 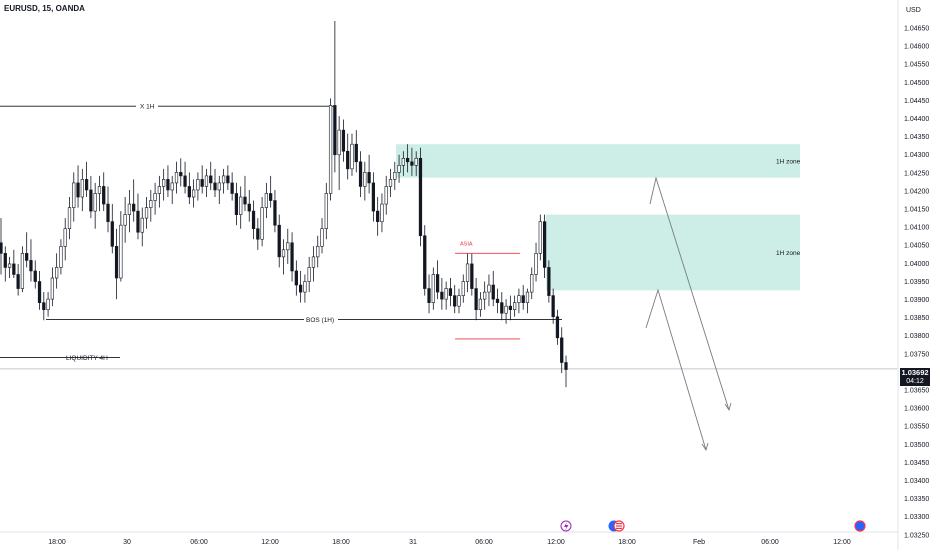 What do you see at coordinates (916, 228) in the screenshot?
I see `price-tick-label: 1.04100` at bounding box center [916, 228].